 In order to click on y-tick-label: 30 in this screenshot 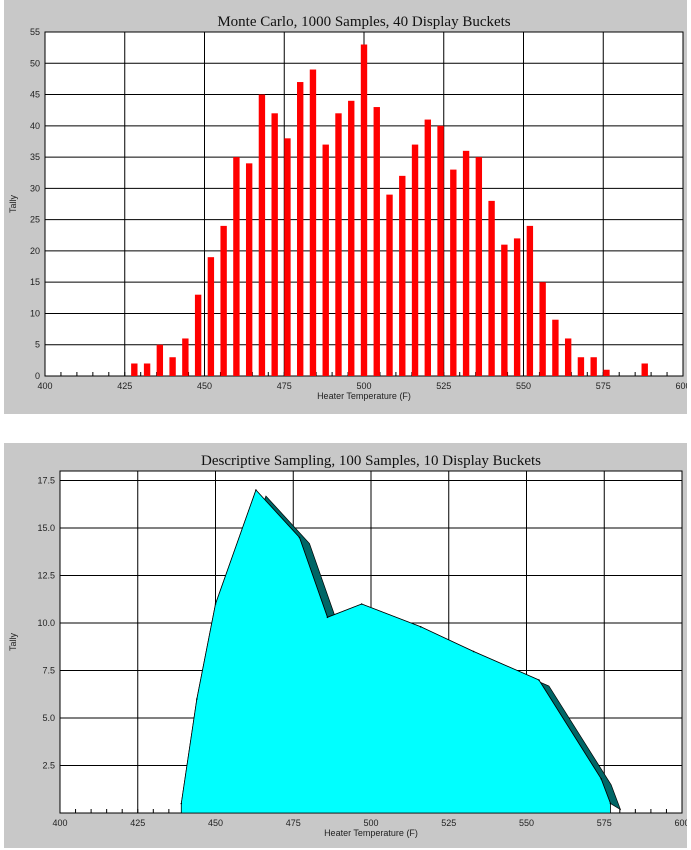, I will do `click(35, 188)`.